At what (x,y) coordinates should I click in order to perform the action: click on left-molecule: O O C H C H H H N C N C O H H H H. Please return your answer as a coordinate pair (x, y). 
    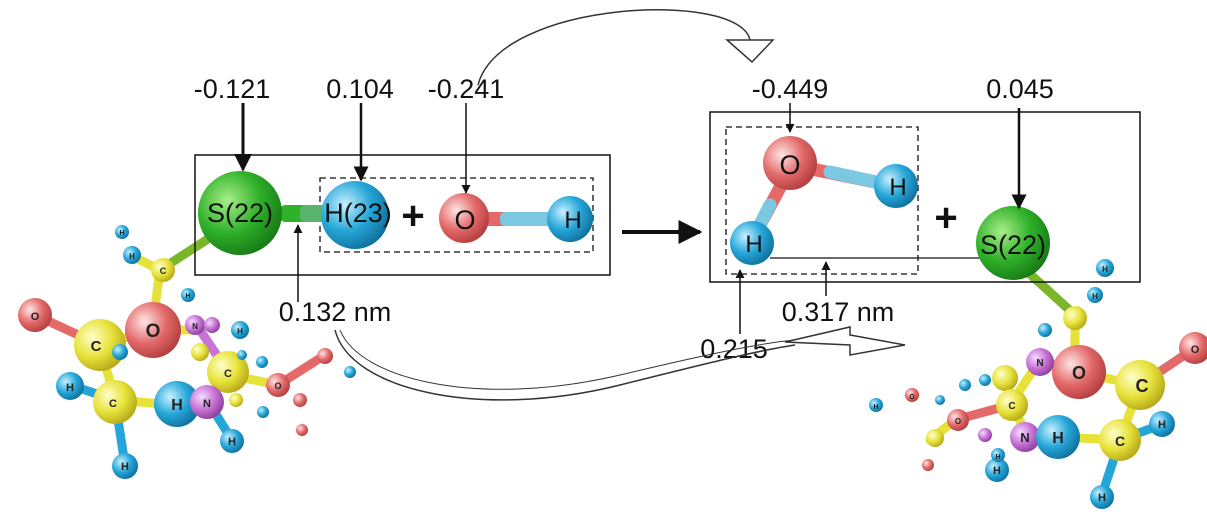
    Looking at the image, I should click on (187, 344).